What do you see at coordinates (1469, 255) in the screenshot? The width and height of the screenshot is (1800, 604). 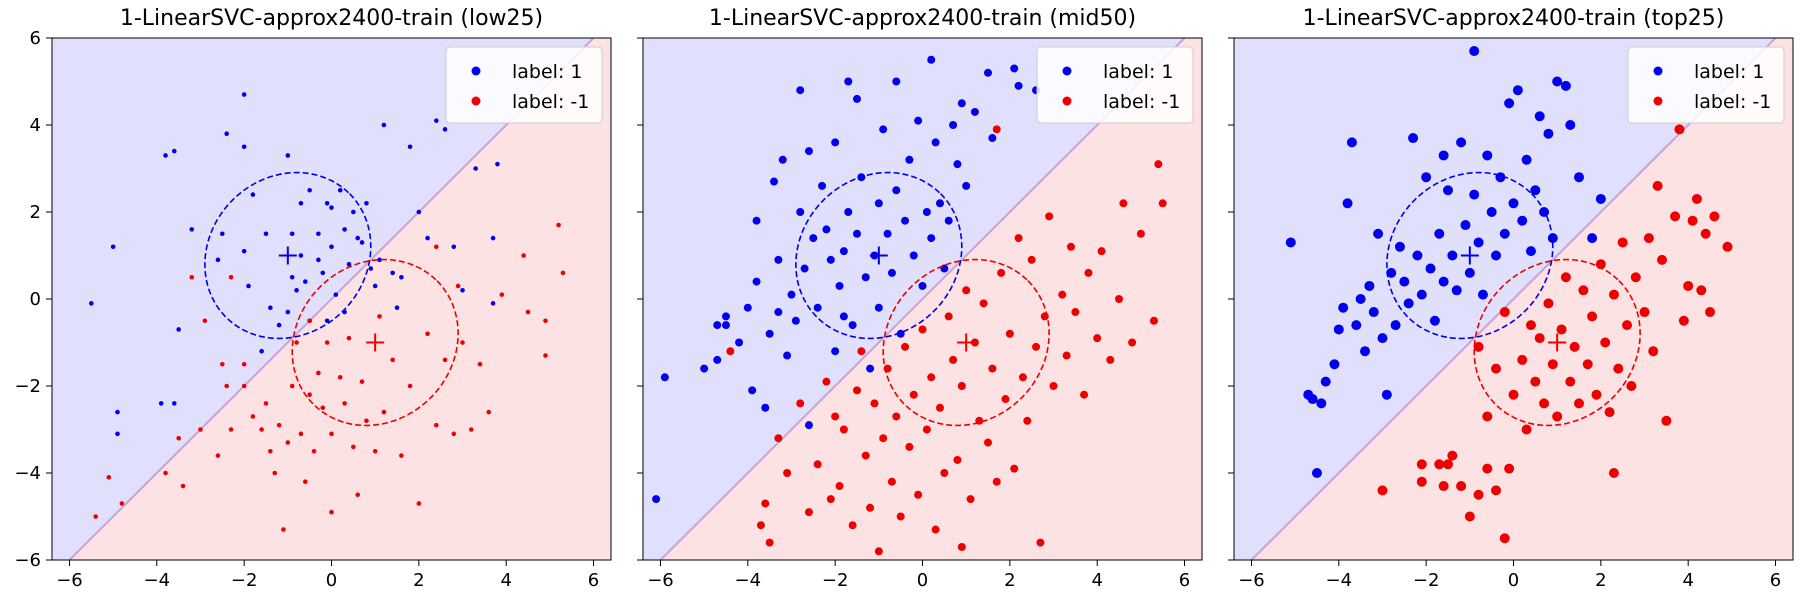 I see `center-marker-pos` at bounding box center [1469, 255].